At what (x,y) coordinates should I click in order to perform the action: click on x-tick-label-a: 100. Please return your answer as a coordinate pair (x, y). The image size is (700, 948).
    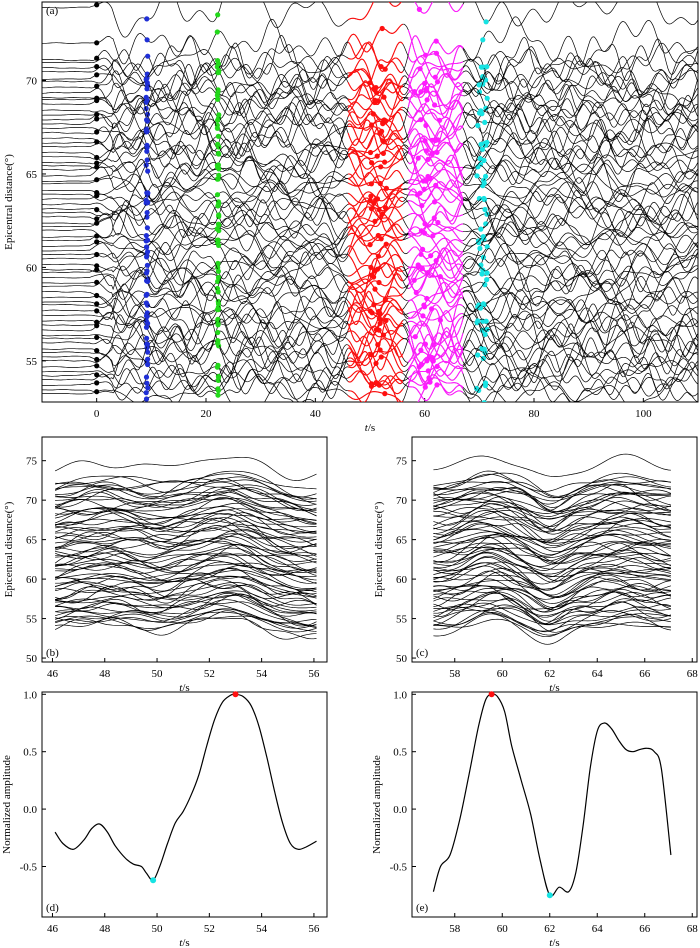
    Looking at the image, I should click on (643, 414).